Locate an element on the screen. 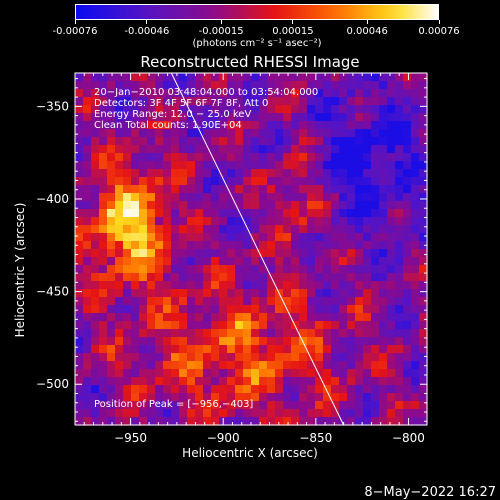 This screenshot has width=500, height=500. info-line: Clean Total counts: 1.90E+04 is located at coordinates (168, 125).